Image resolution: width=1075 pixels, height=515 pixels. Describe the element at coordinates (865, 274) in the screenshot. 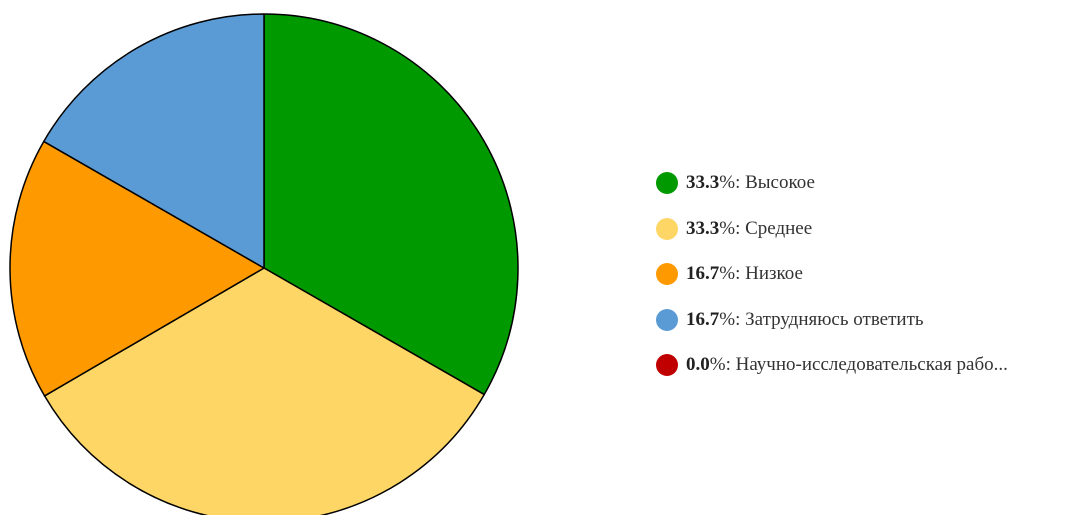

I see `legend-item-3: 16.7%: Низкое` at that location.